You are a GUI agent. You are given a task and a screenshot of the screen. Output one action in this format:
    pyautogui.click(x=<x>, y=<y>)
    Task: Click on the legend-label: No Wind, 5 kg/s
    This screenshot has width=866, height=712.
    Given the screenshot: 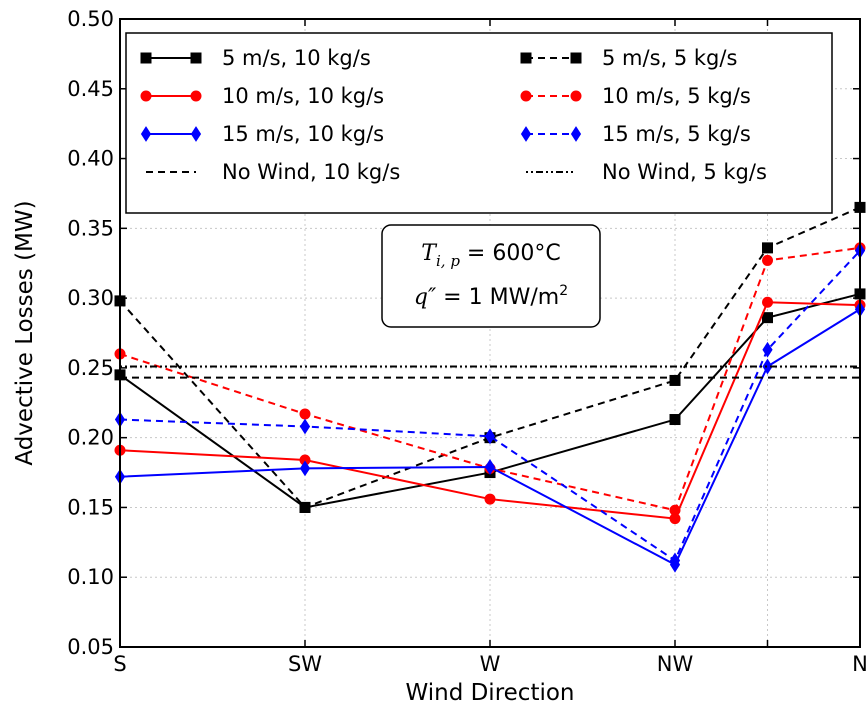 What is the action you would take?
    pyautogui.click(x=684, y=172)
    